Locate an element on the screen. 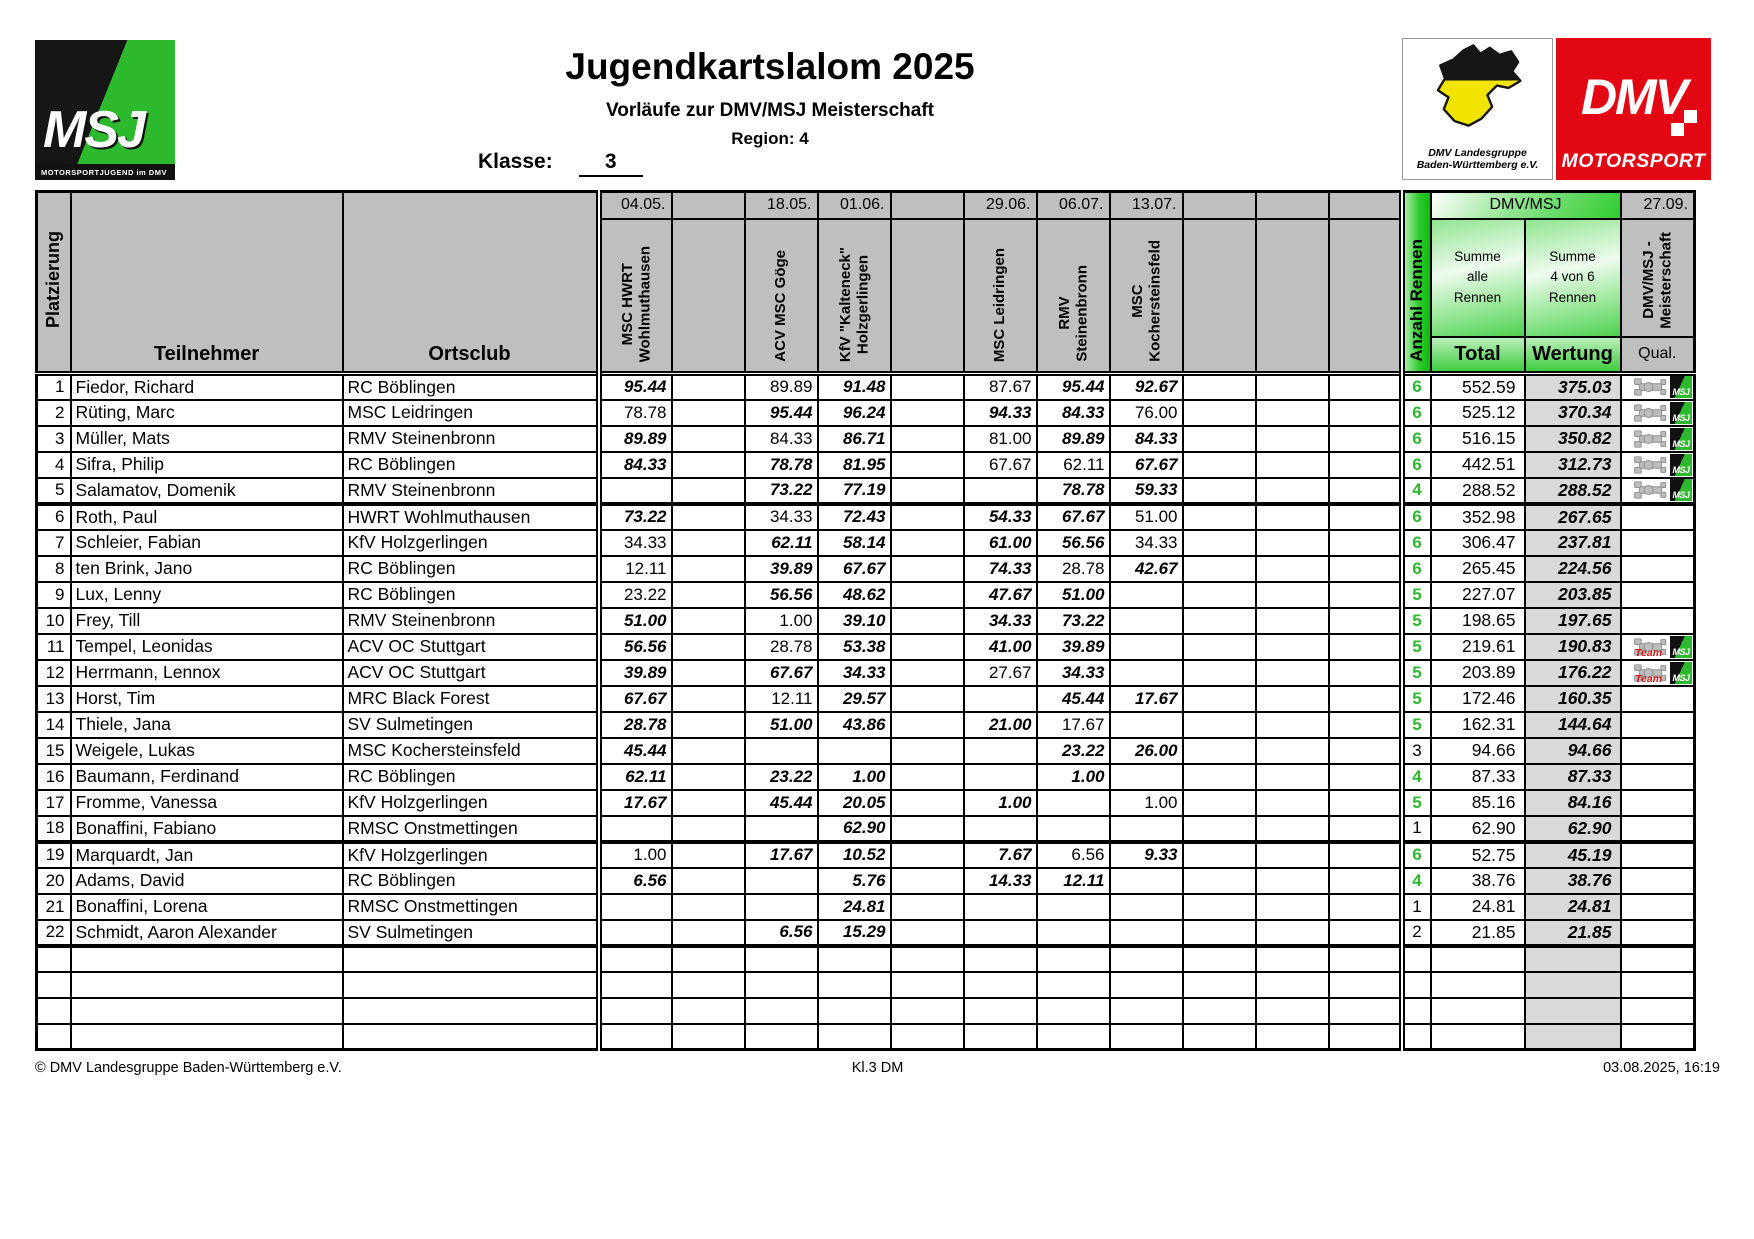 This screenshot has width=1754, height=1239. rank-cell: 3 is located at coordinates (53, 438).